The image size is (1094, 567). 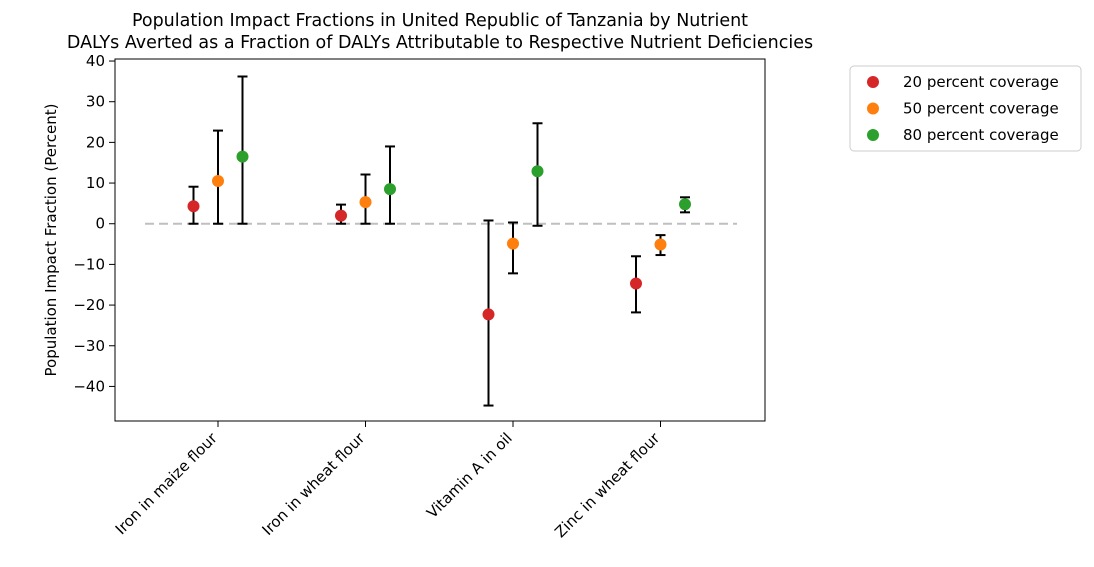 I want to click on x-tick-label: Vitamin A in oil, so click(x=469, y=475).